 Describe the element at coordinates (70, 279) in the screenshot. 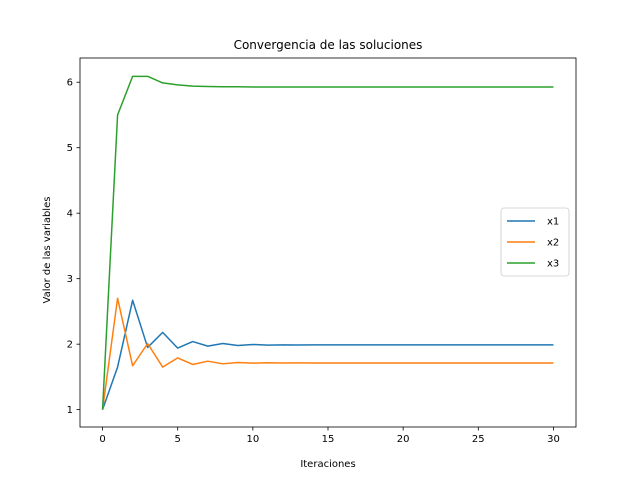

I see `y-tick-label: 3` at that location.